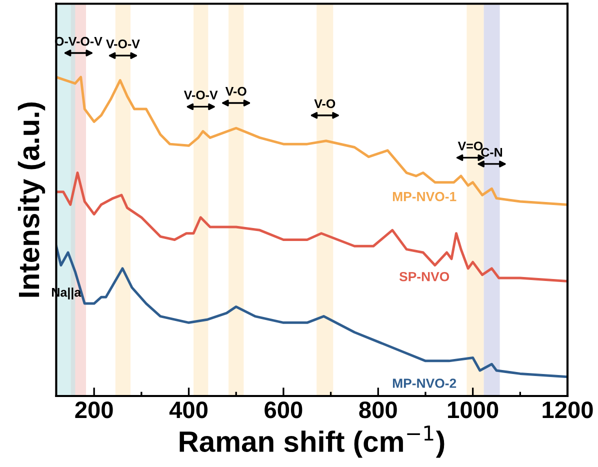 The width and height of the screenshot is (598, 467). Describe the element at coordinates (283, 410) in the screenshot. I see `x-tick-label: 600` at that location.